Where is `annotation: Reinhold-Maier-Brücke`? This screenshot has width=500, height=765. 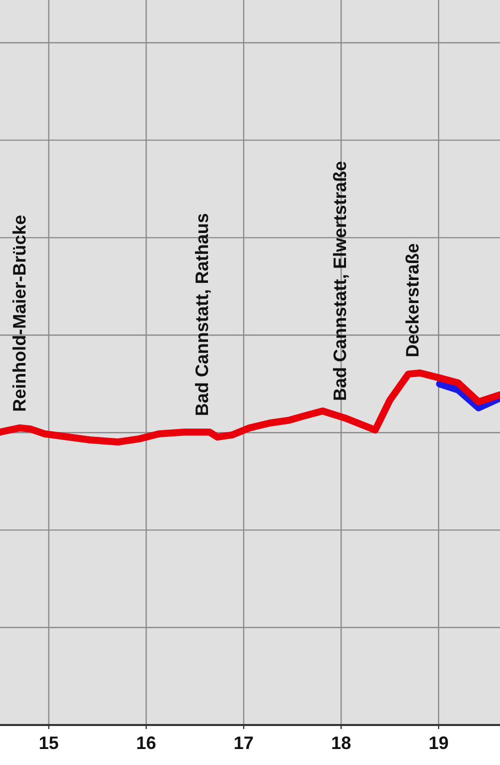 annotation: Reinhold-Maier-Brücke is located at coordinates (19, 313).